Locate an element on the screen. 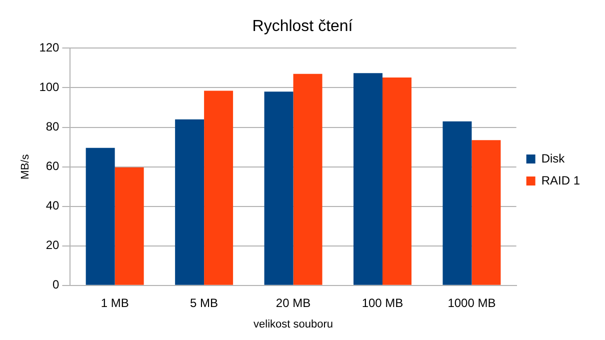  y-tick-label: 20 is located at coordinates (53, 245).